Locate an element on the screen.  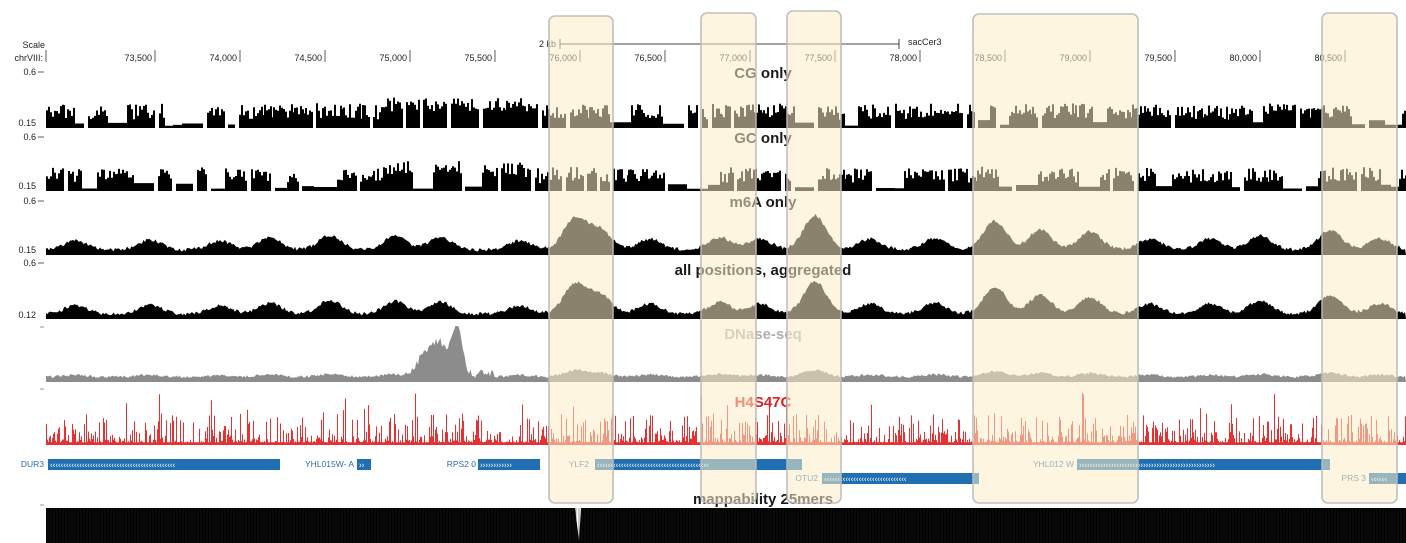
ruler-tick: 75,000 is located at coordinates (395, 56).